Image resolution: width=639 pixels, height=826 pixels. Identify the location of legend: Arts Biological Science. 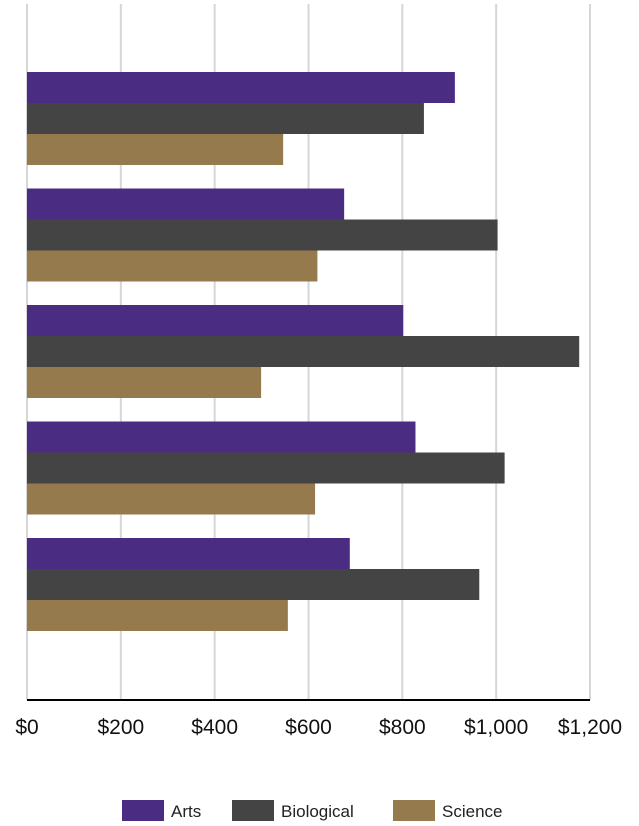
(312, 810).